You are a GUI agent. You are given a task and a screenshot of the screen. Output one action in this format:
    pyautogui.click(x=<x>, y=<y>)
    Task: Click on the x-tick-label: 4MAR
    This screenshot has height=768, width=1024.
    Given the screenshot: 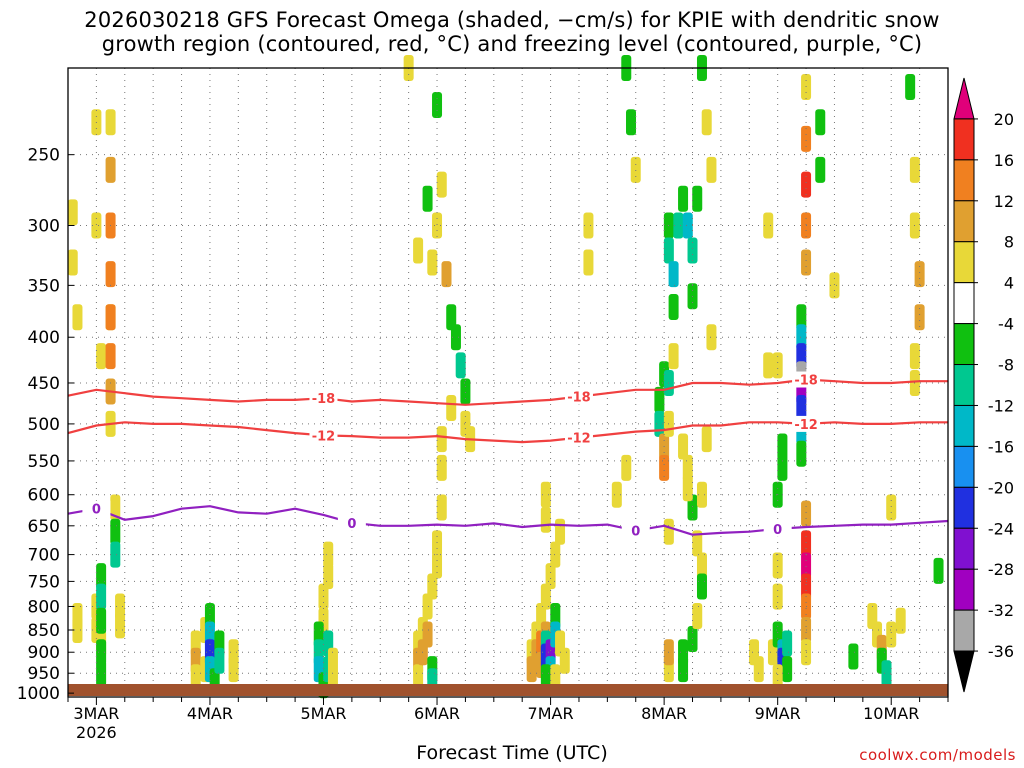 What is the action you would take?
    pyautogui.click(x=210, y=713)
    